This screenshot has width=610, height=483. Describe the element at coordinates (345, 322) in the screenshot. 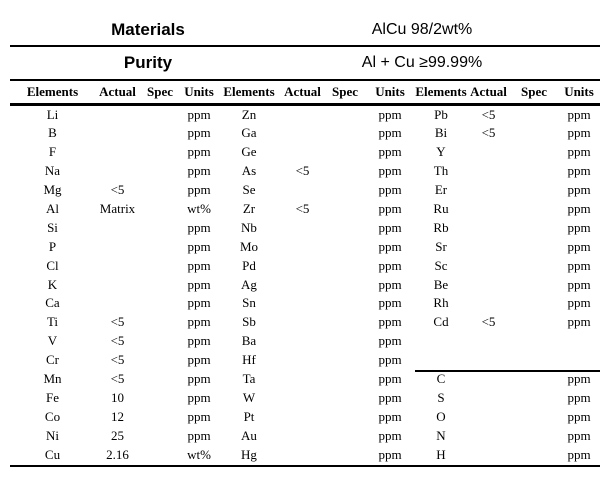

I see `cell-g2-r12-spec` at that location.